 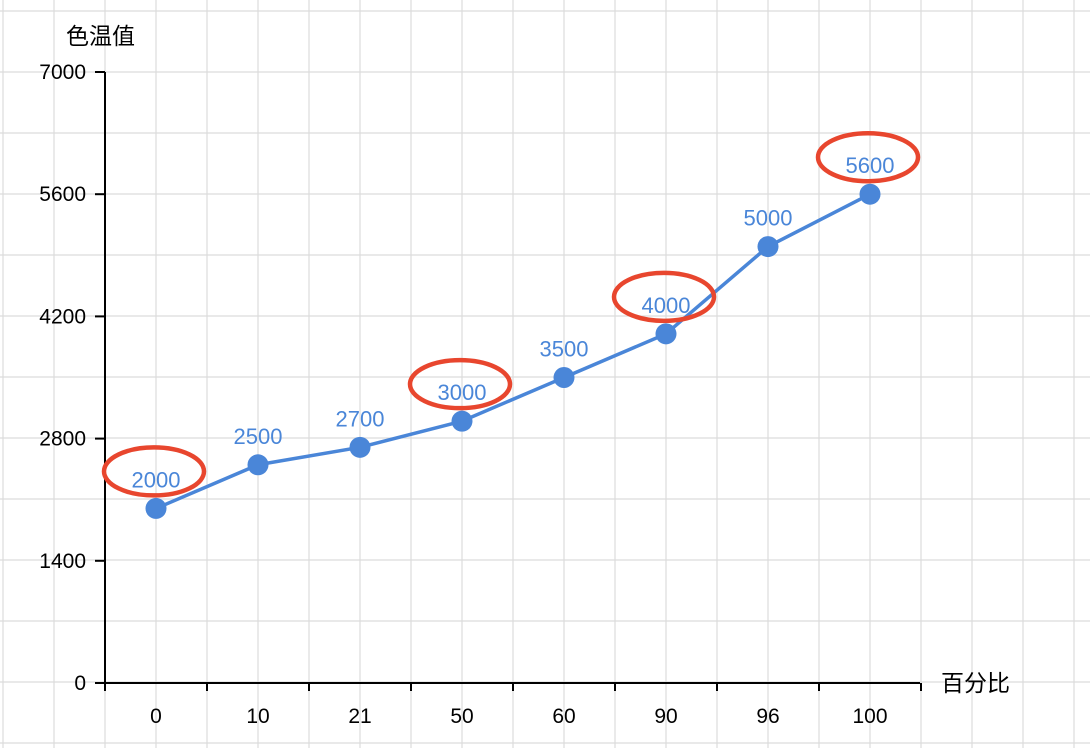 What do you see at coordinates (870, 165) in the screenshot?
I see `data-label: 5600` at bounding box center [870, 165].